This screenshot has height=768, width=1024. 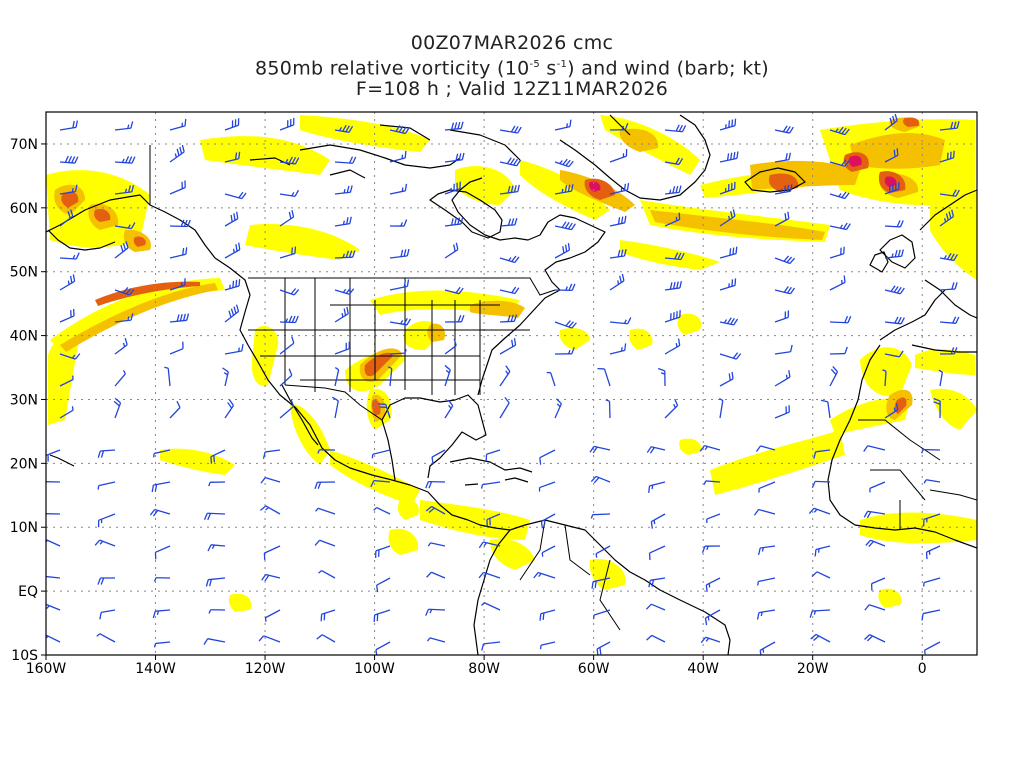 What do you see at coordinates (155, 669) in the screenshot?
I see `lon-tick-label: 140W` at bounding box center [155, 669].